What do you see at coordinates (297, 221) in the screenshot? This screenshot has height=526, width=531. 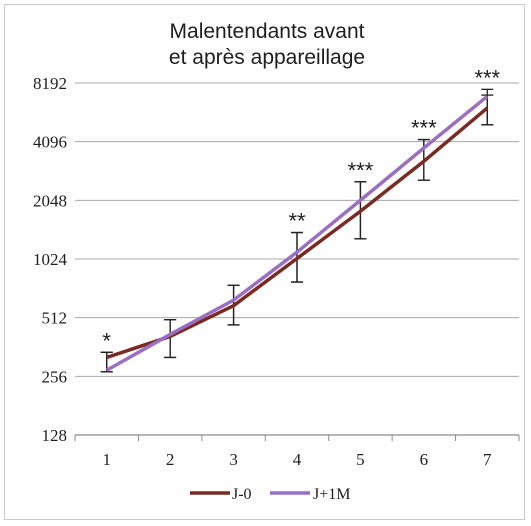 I see `significance-marker: **` at bounding box center [297, 221].